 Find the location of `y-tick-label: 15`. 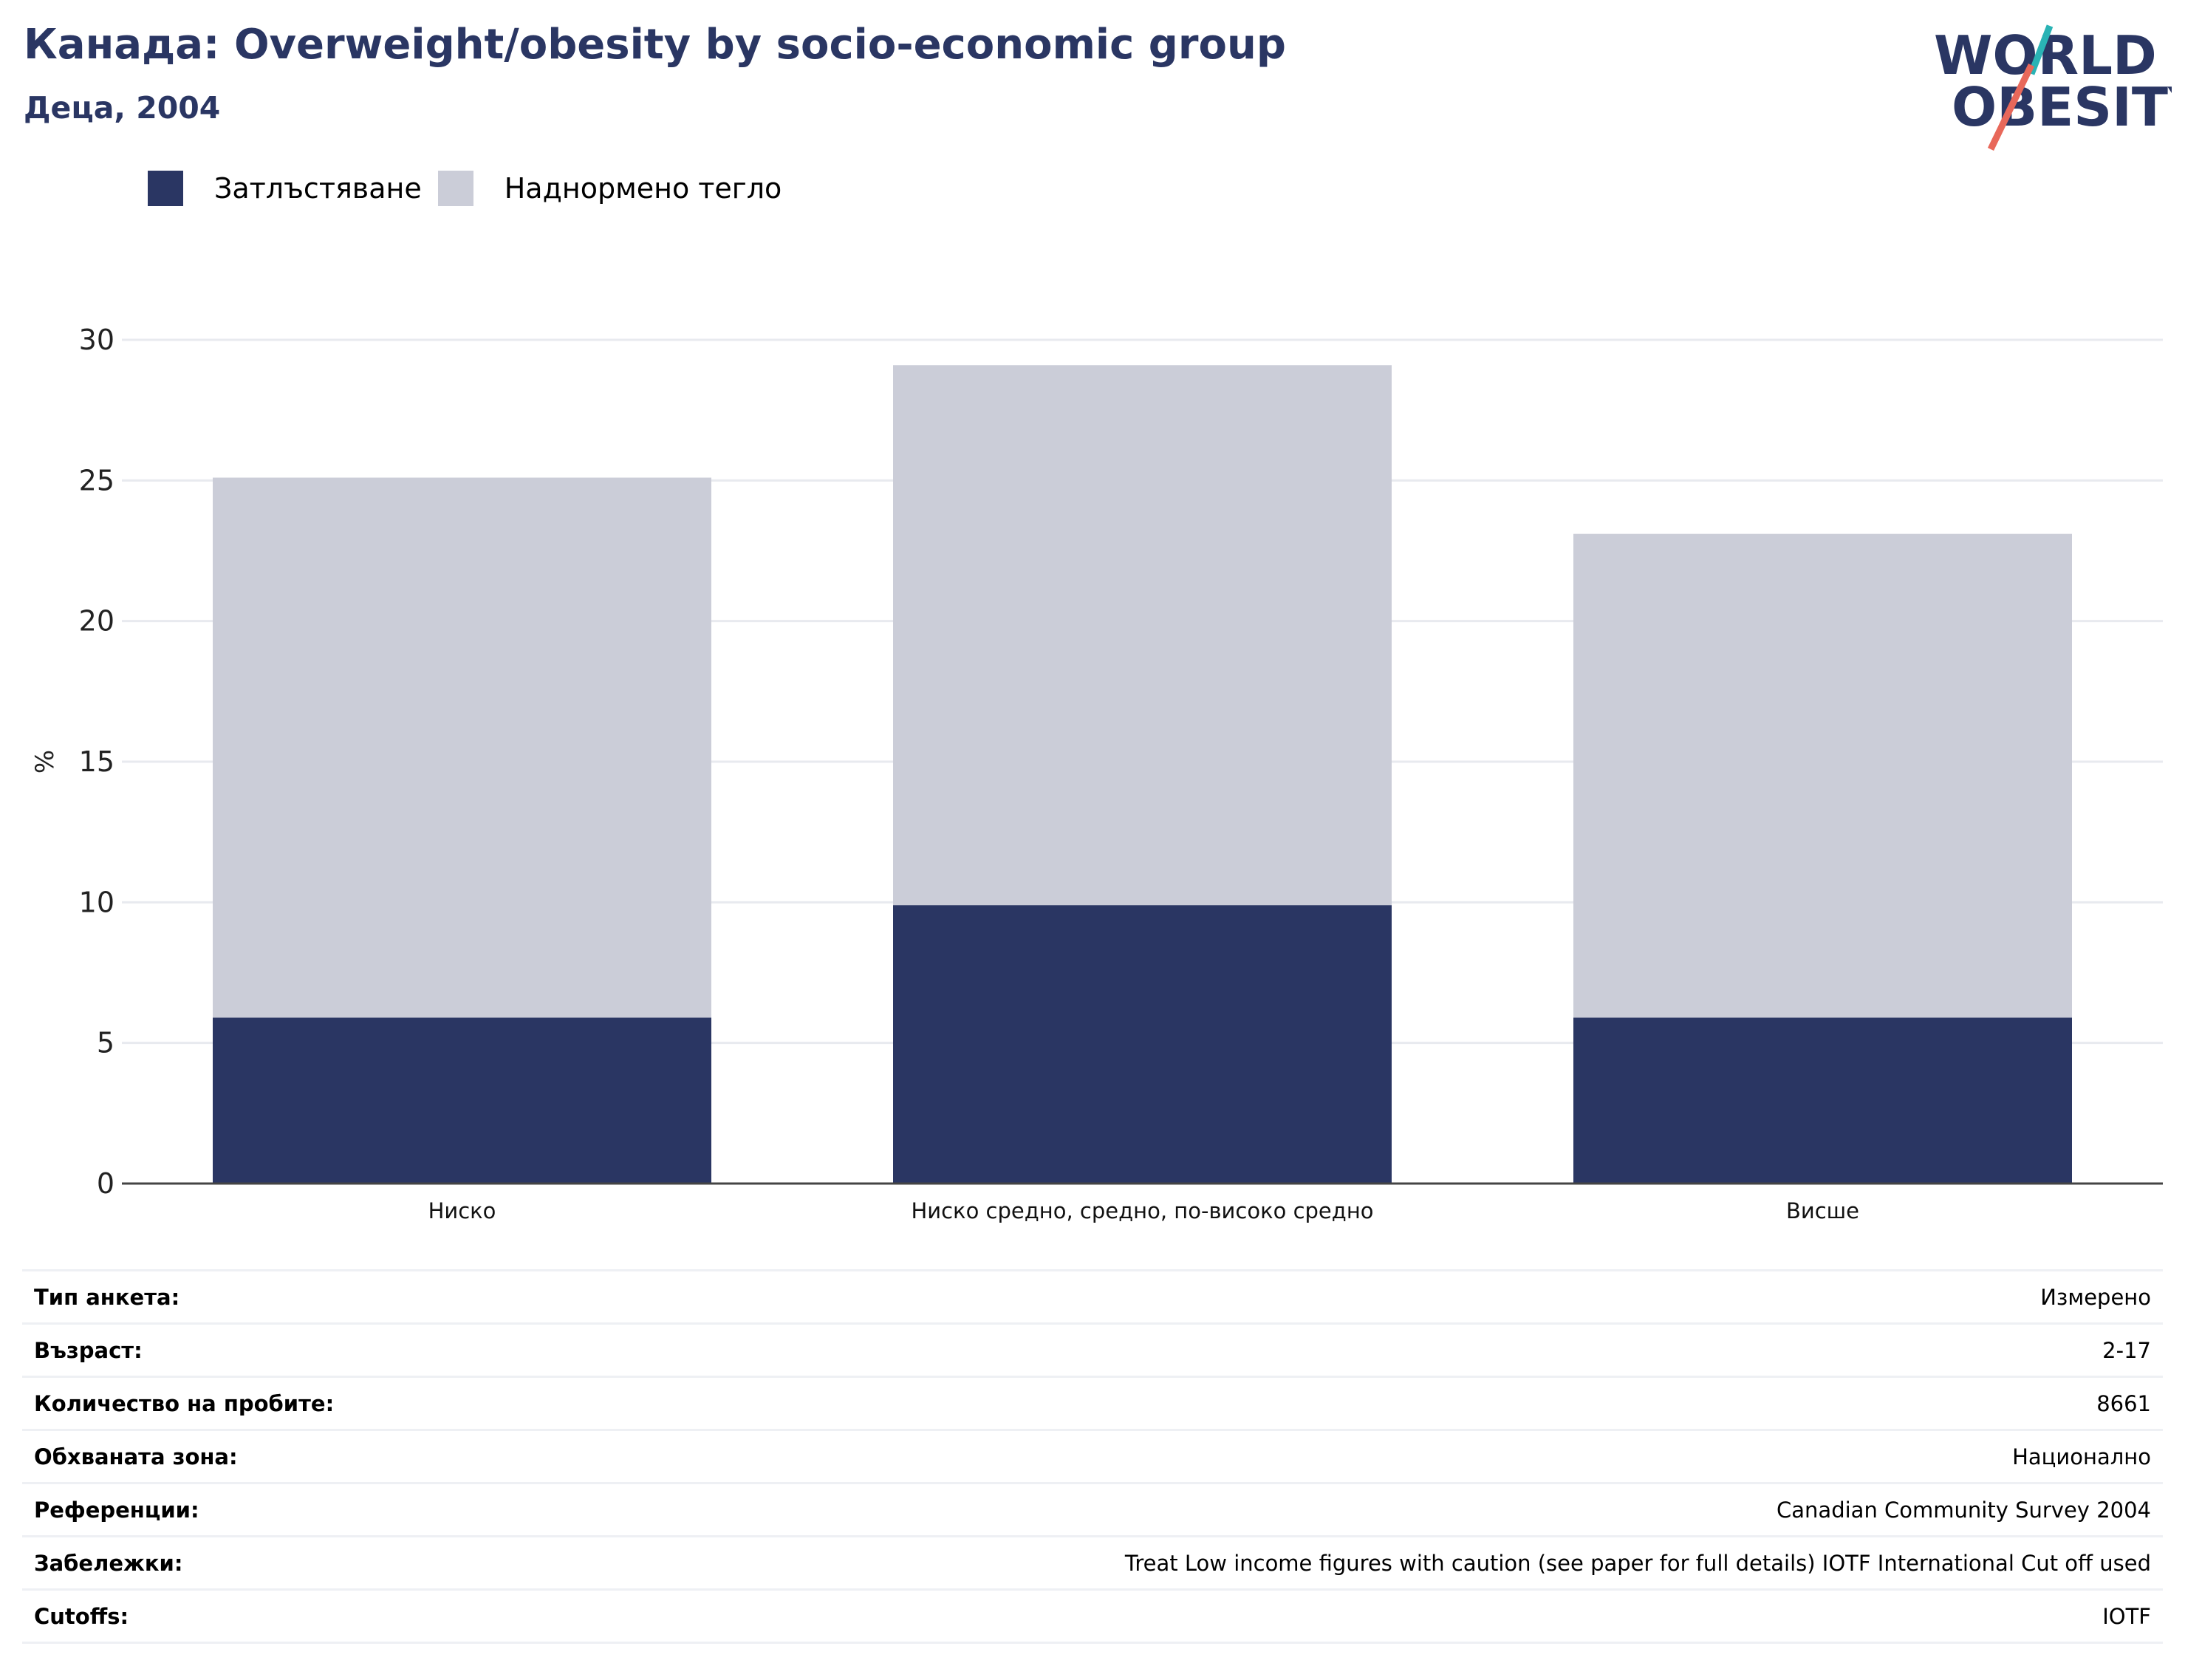

y-tick-label: 15 is located at coordinates (96, 761).